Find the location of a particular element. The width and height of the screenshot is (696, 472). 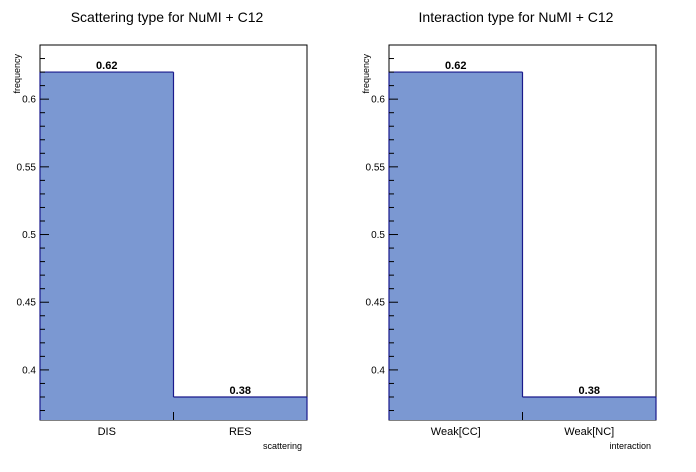

x-category-label: RES is located at coordinates (240, 432).